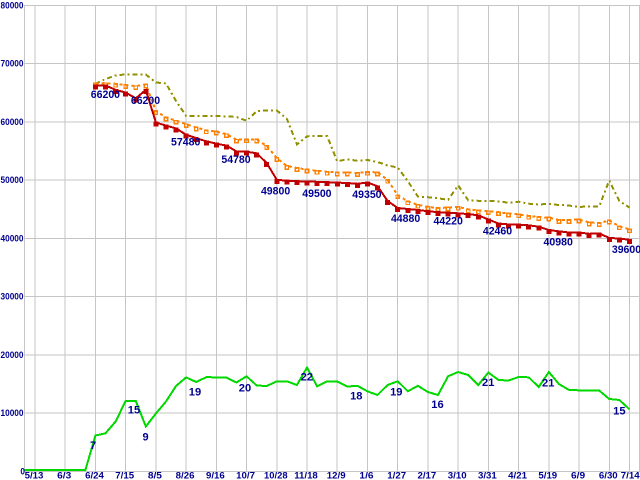 The width and height of the screenshot is (640, 480). Describe the element at coordinates (275, 191) in the screenshot. I see `svg-text: 49800` at that location.